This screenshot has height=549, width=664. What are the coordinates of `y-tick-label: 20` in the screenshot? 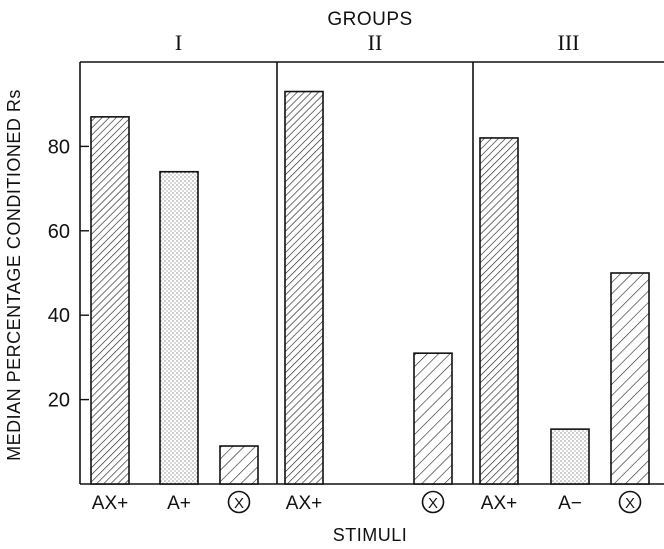 It's located at (59, 401).